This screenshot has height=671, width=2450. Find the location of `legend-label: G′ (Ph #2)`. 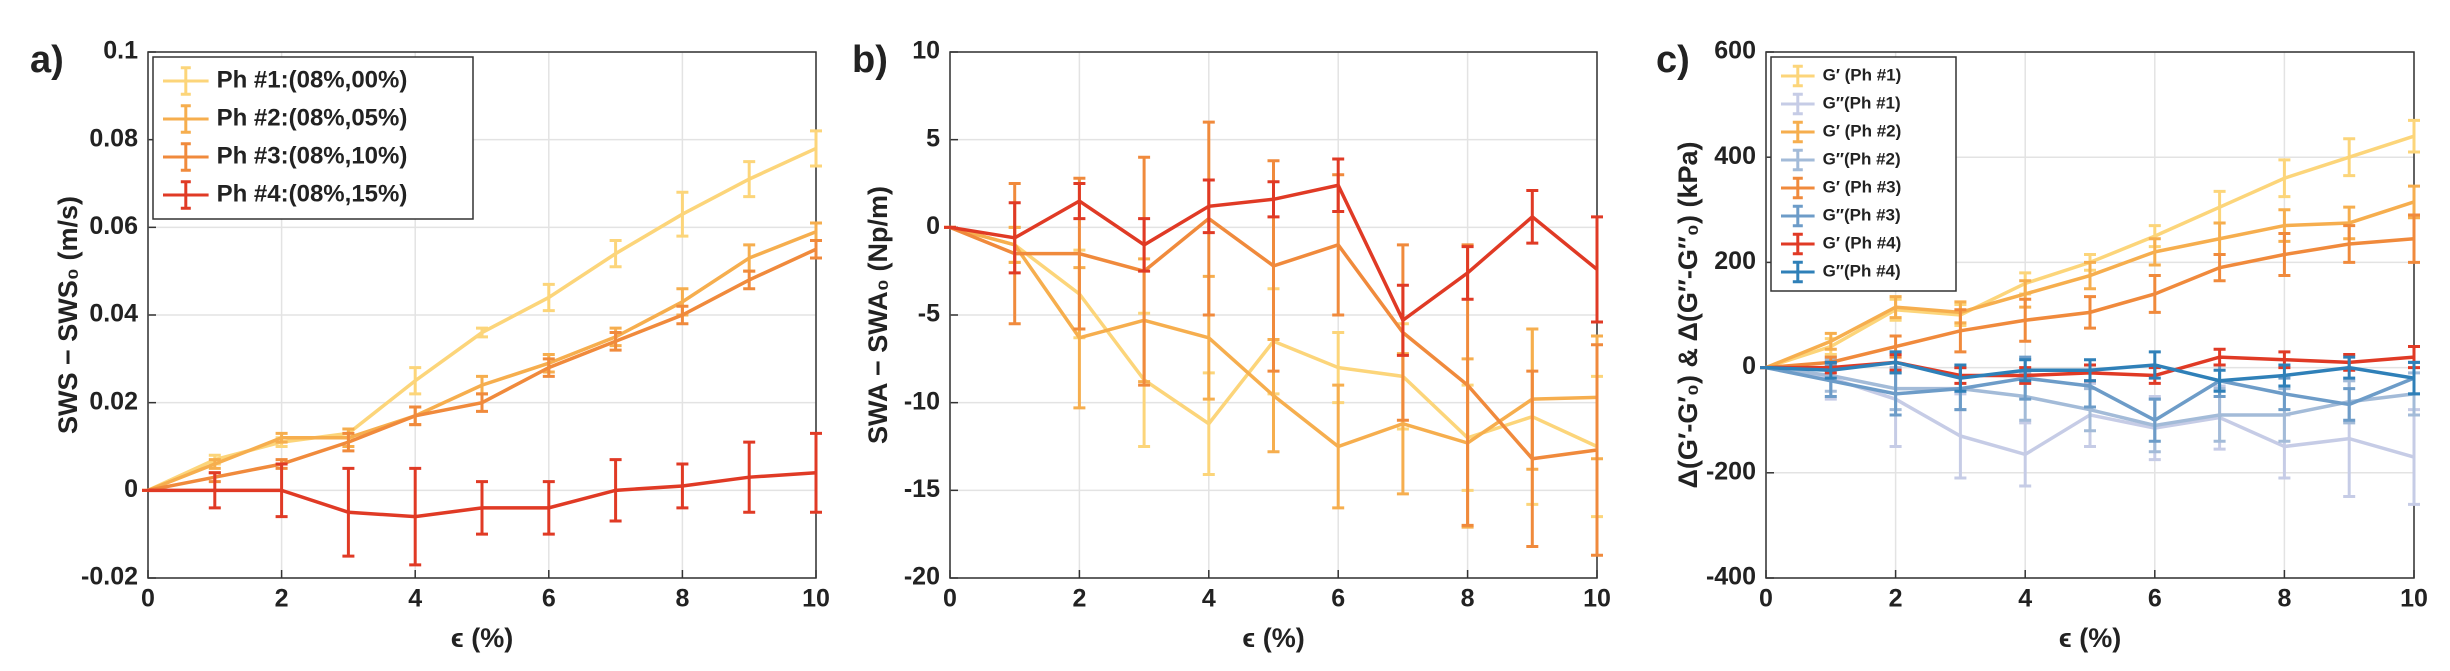

legend-label: G′ (Ph #2) is located at coordinates (1862, 130).